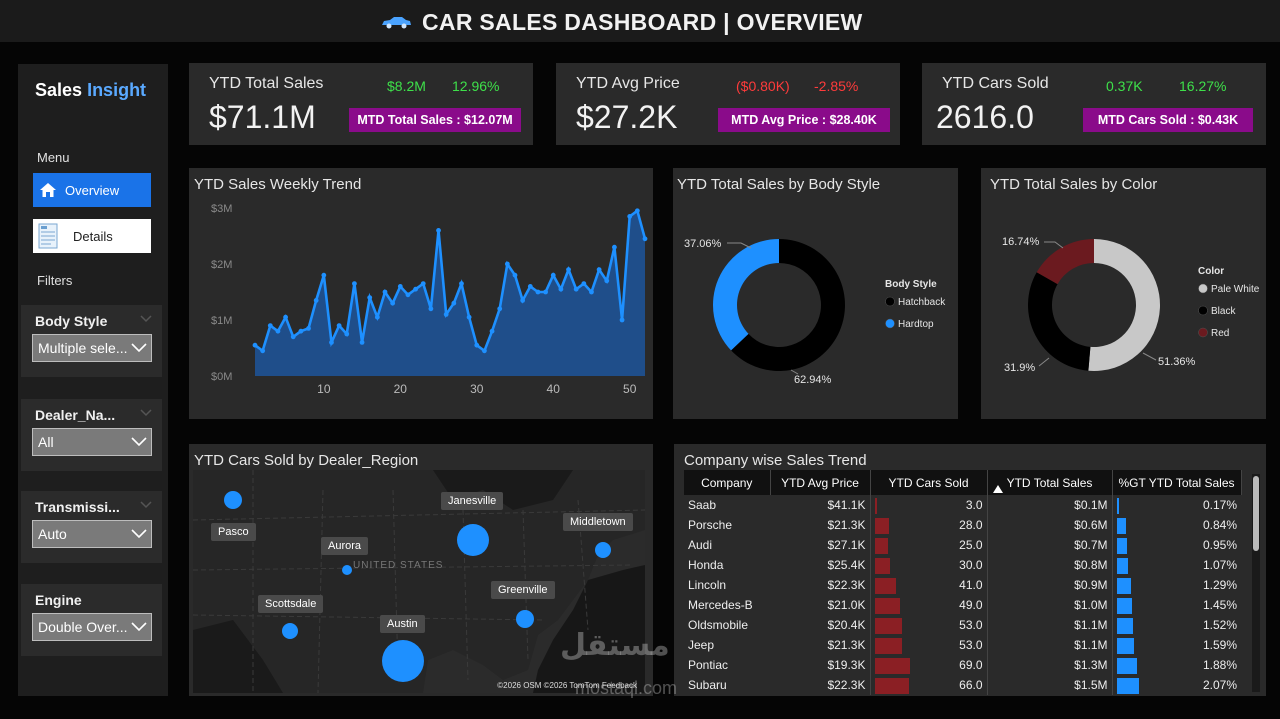 This screenshot has height=719, width=1280. What do you see at coordinates (92, 442) in the screenshot?
I see `dealer-name-dropdown: All` at bounding box center [92, 442].